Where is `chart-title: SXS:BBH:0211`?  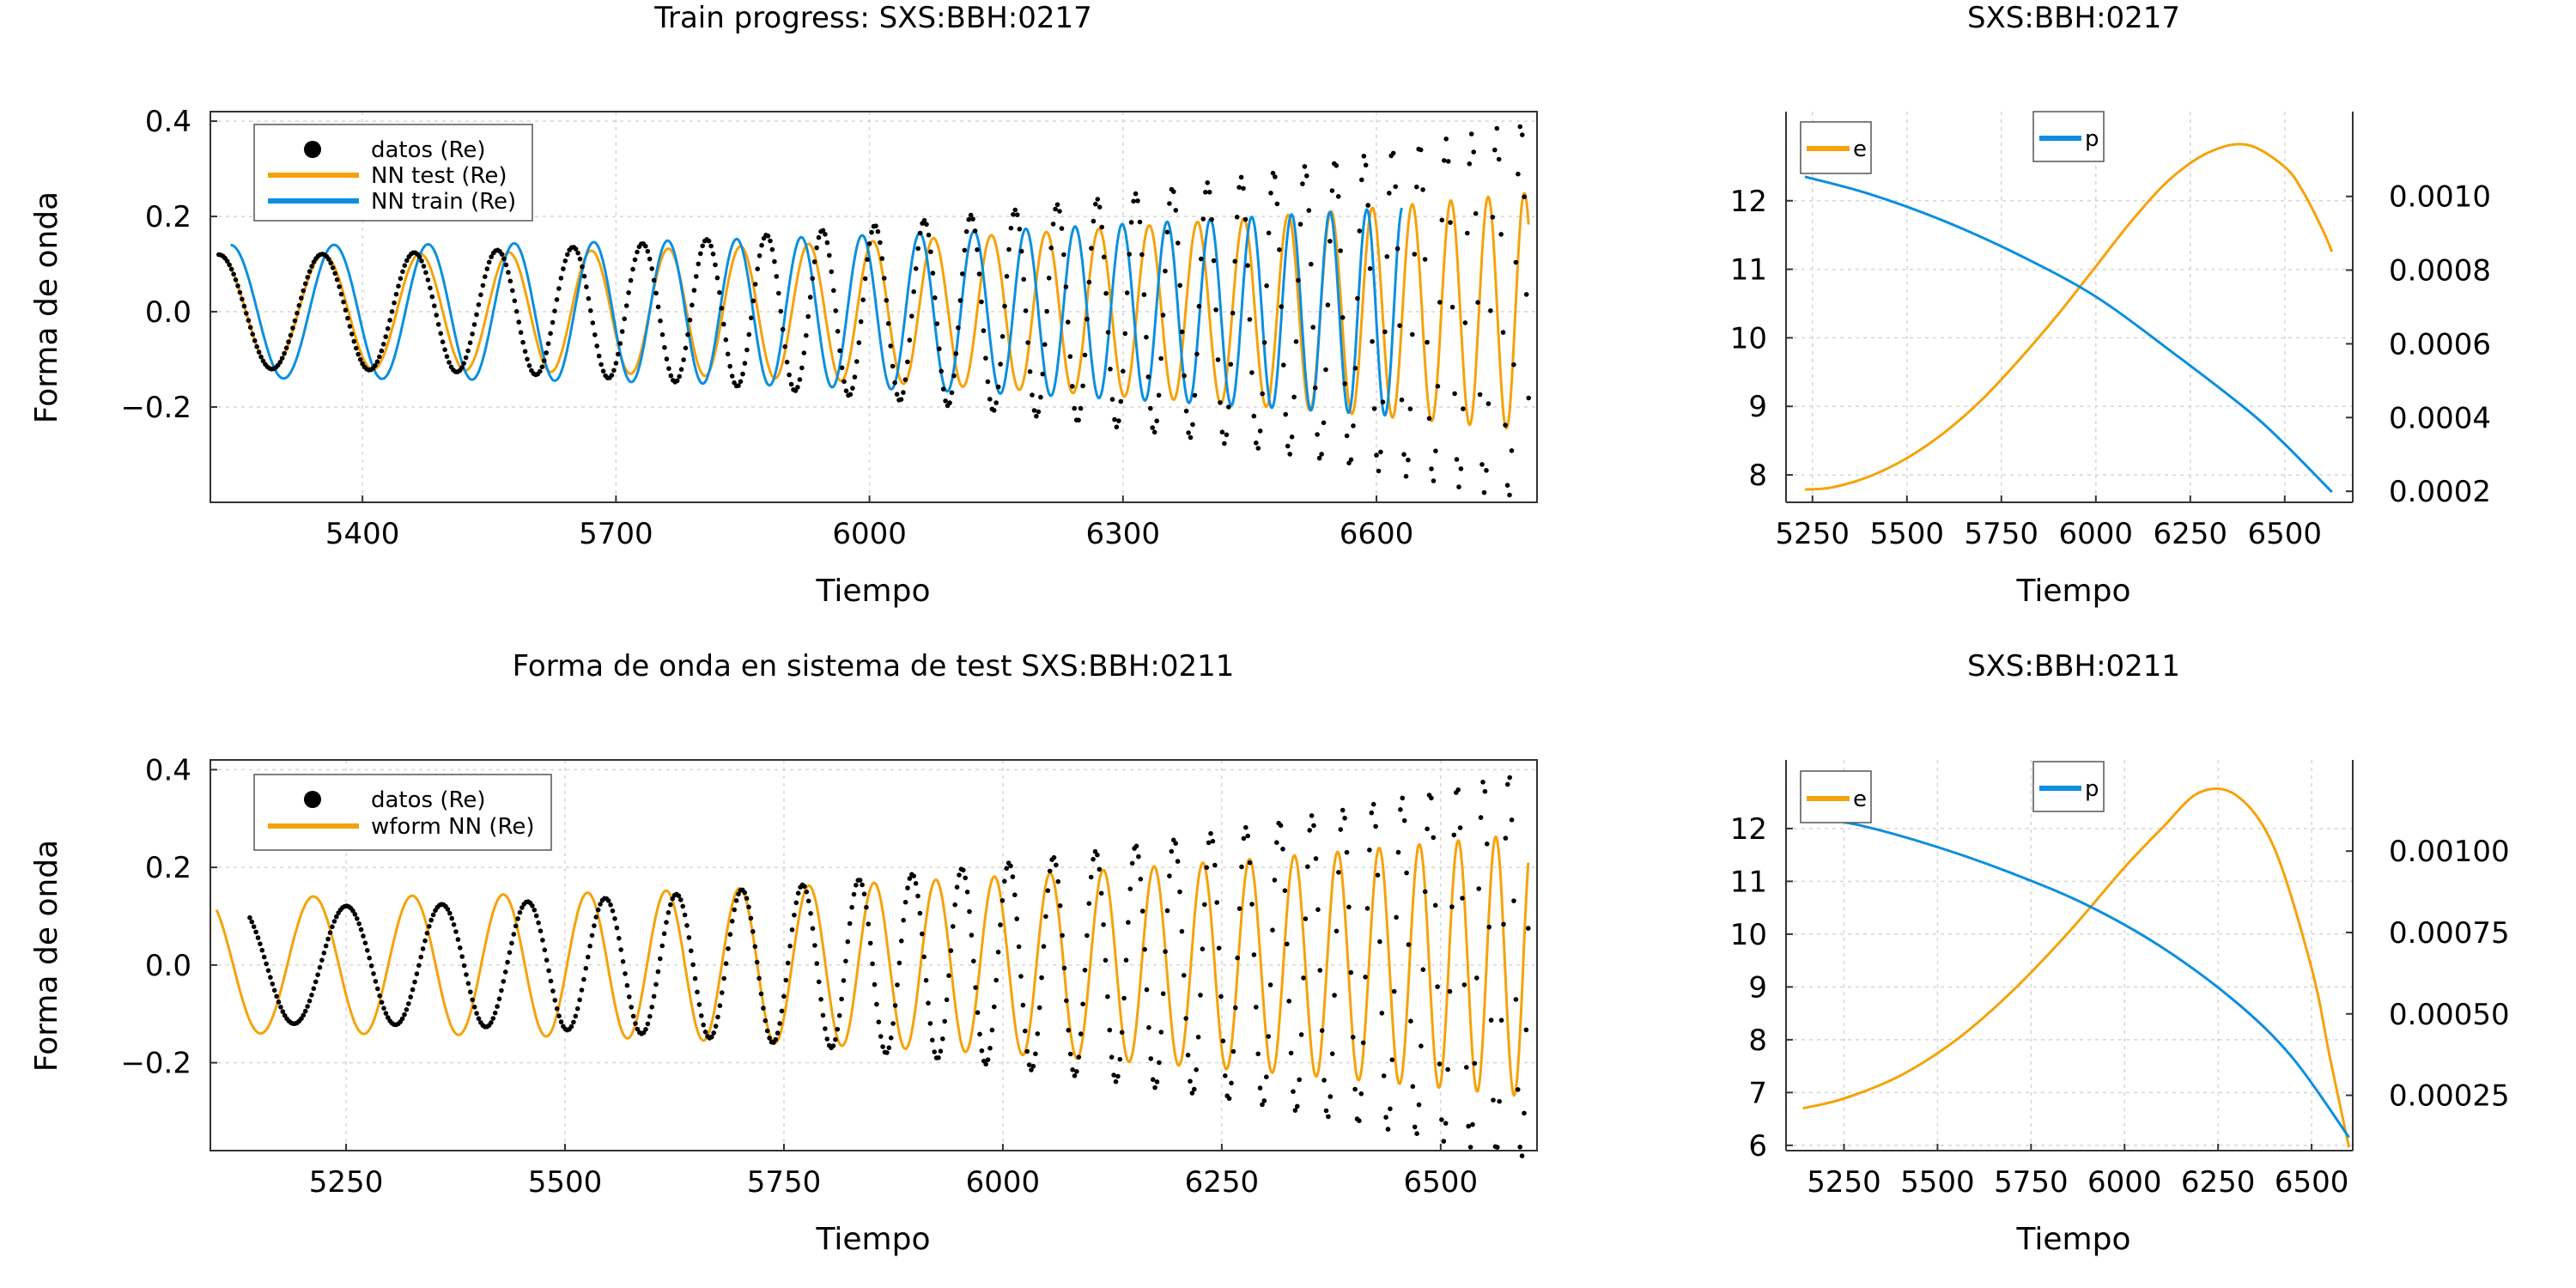
chart-title: SXS:BBH:0211 is located at coordinates (2073, 666).